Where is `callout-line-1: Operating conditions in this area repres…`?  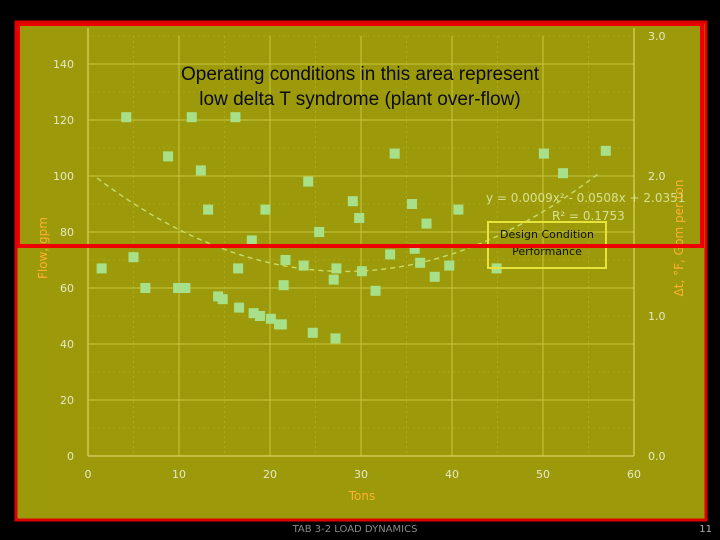
callout-line-1: Operating conditions in this area repres… is located at coordinates (360, 74).